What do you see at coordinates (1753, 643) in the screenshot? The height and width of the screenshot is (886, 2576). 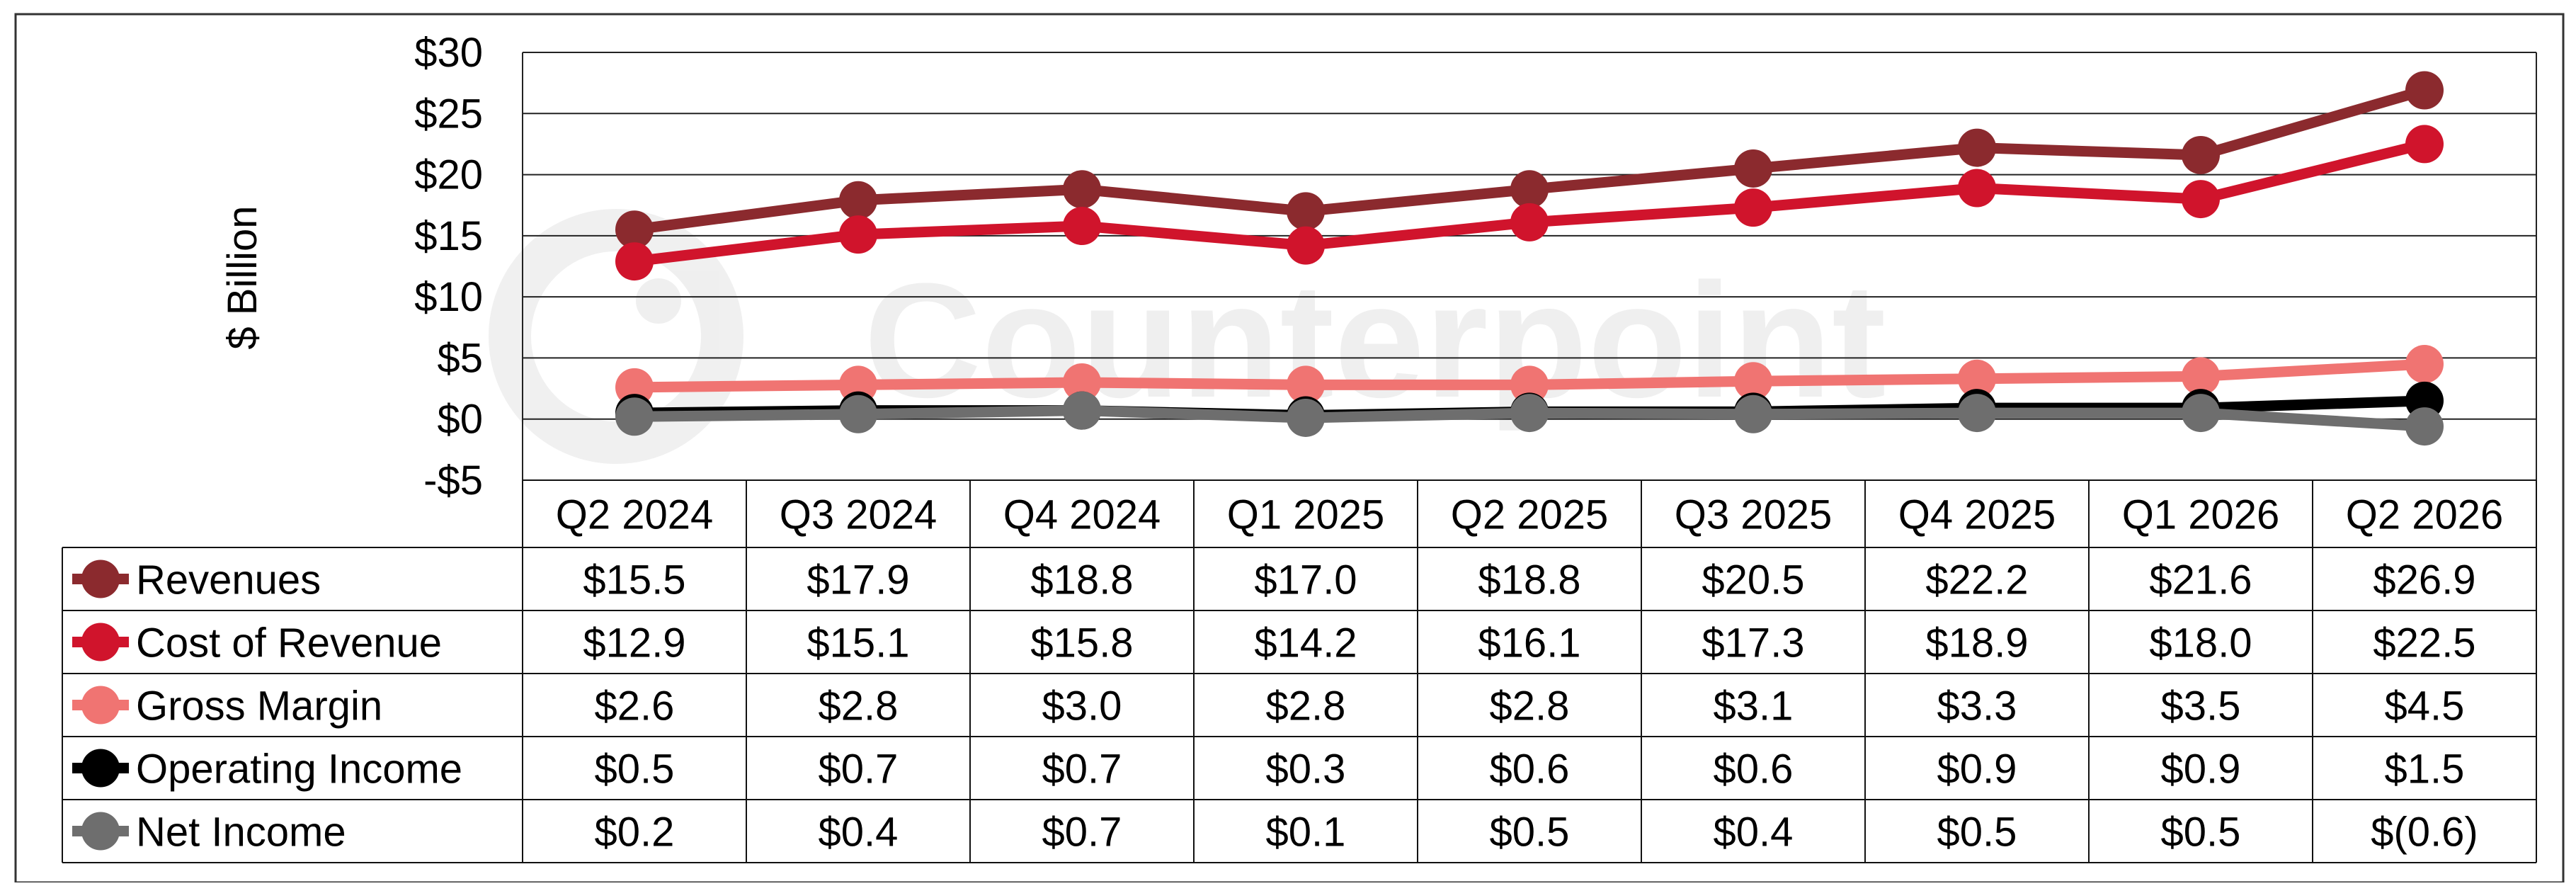 I see `data-label: $17.3` at bounding box center [1753, 643].